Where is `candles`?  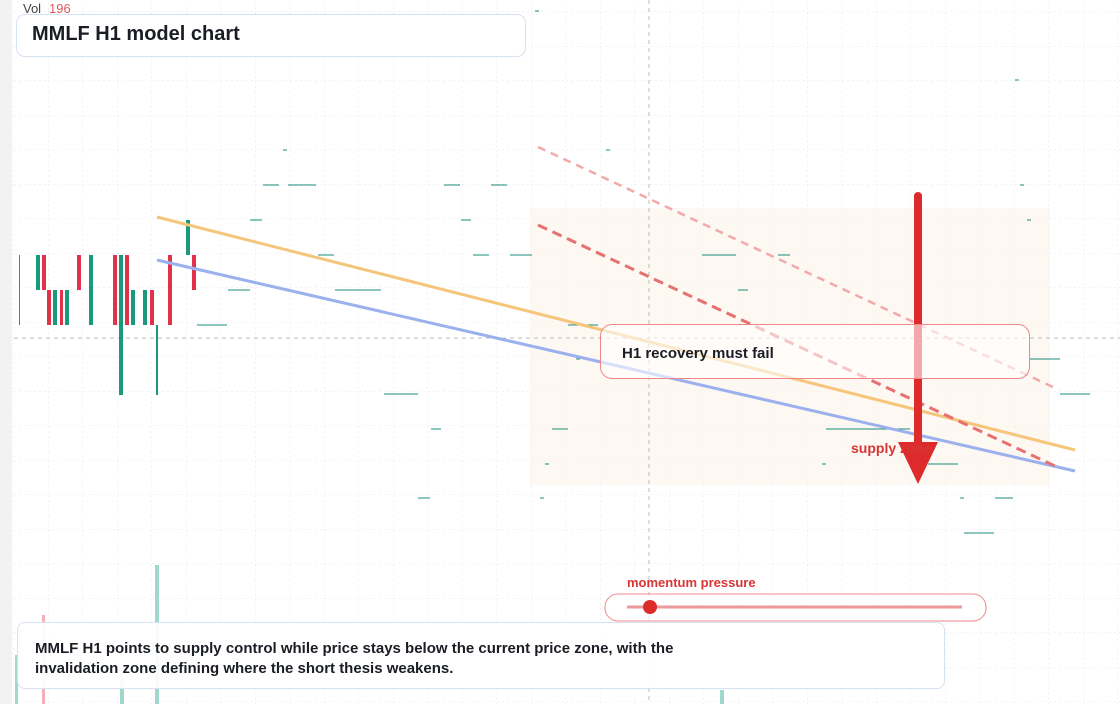
candles is located at coordinates (107, 307).